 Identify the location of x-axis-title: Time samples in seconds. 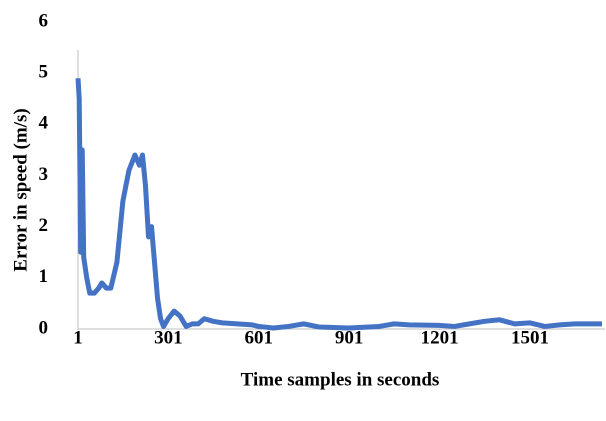
(340, 379).